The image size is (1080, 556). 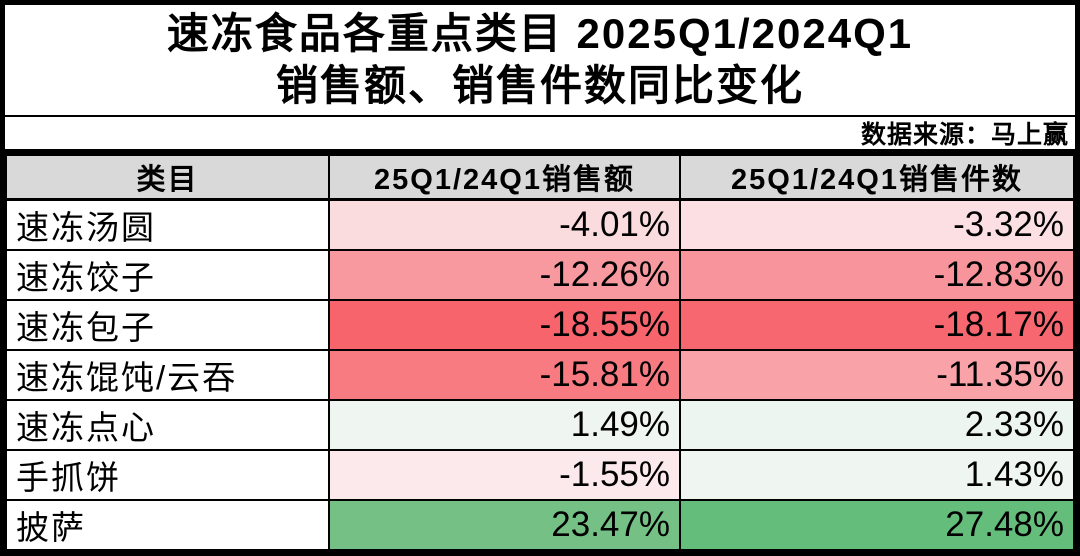 What do you see at coordinates (877, 275) in the screenshot?
I see `units-yoy-cell: -12.83%` at bounding box center [877, 275].